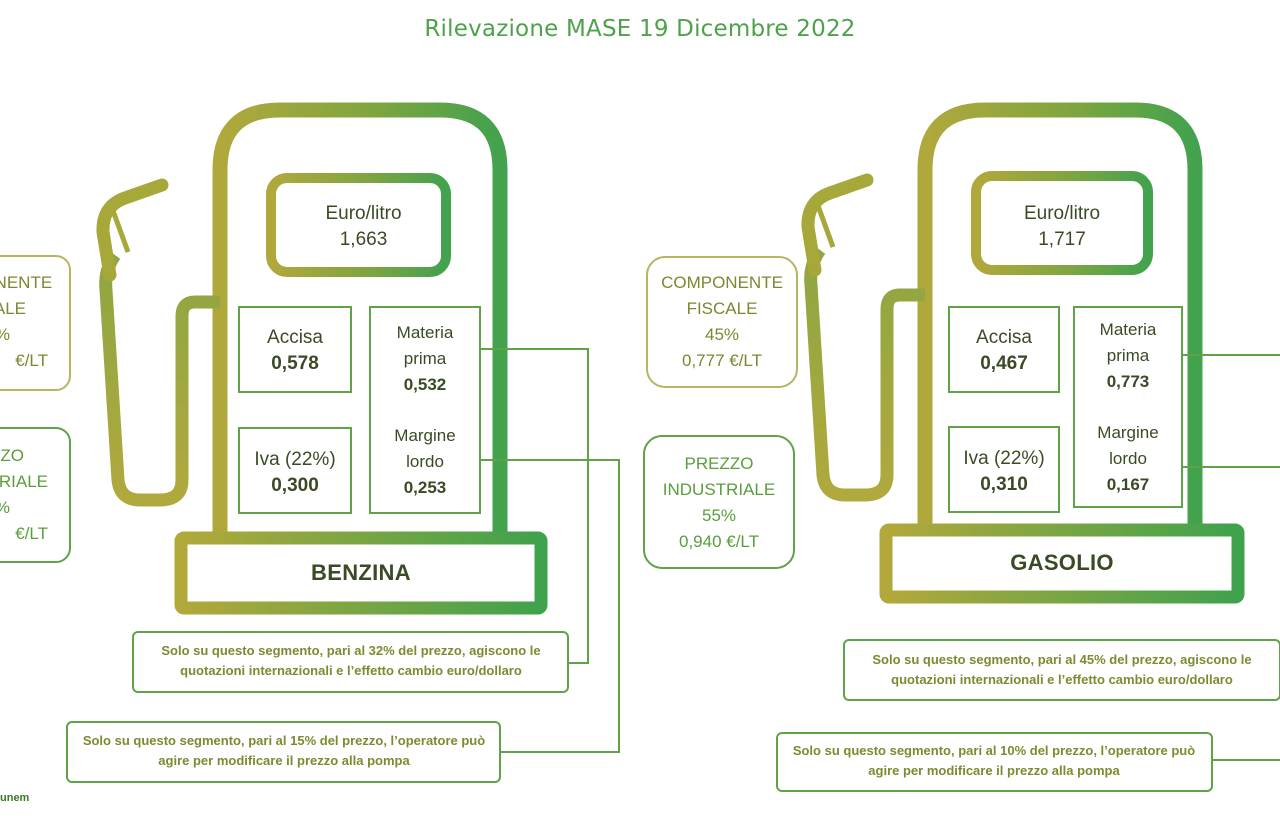 The image size is (1280, 822). I want to click on benzina-industriale-line1: ZZO, so click(12, 455).